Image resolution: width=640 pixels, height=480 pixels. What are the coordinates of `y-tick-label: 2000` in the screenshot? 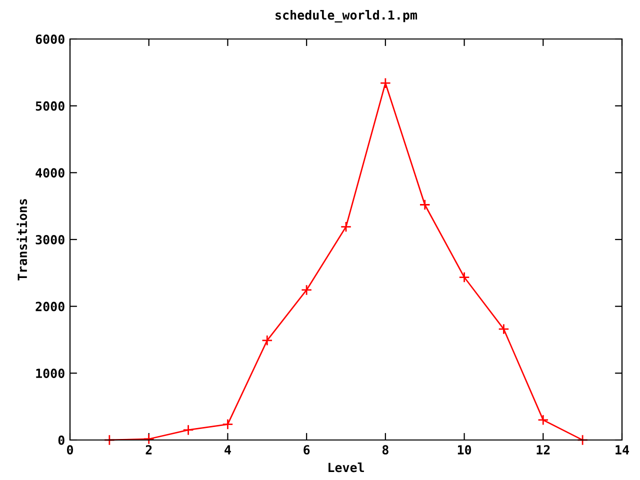 It's located at (50, 307).